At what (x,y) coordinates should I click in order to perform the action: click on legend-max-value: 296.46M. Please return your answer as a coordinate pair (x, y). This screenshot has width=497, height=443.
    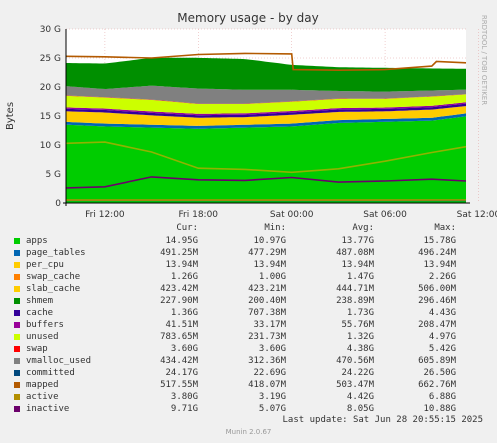
    Looking at the image, I should click on (437, 301).